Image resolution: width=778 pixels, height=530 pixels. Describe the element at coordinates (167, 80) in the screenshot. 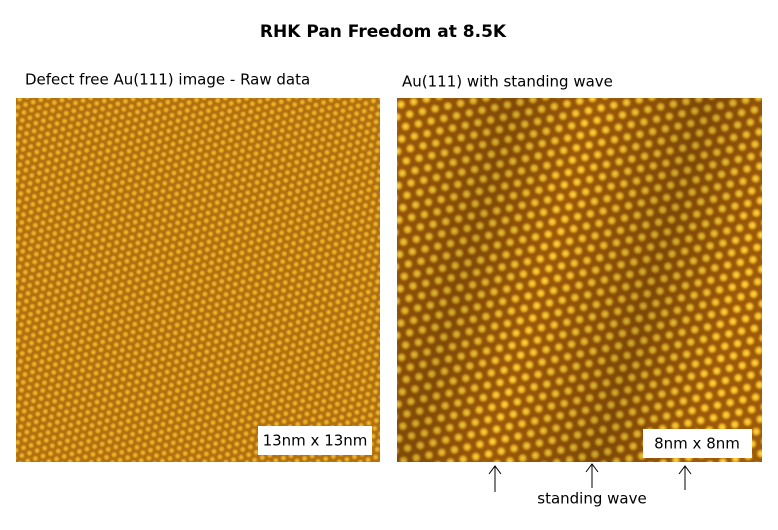

I see `caption: Defect free Au(111) image - Raw data` at that location.